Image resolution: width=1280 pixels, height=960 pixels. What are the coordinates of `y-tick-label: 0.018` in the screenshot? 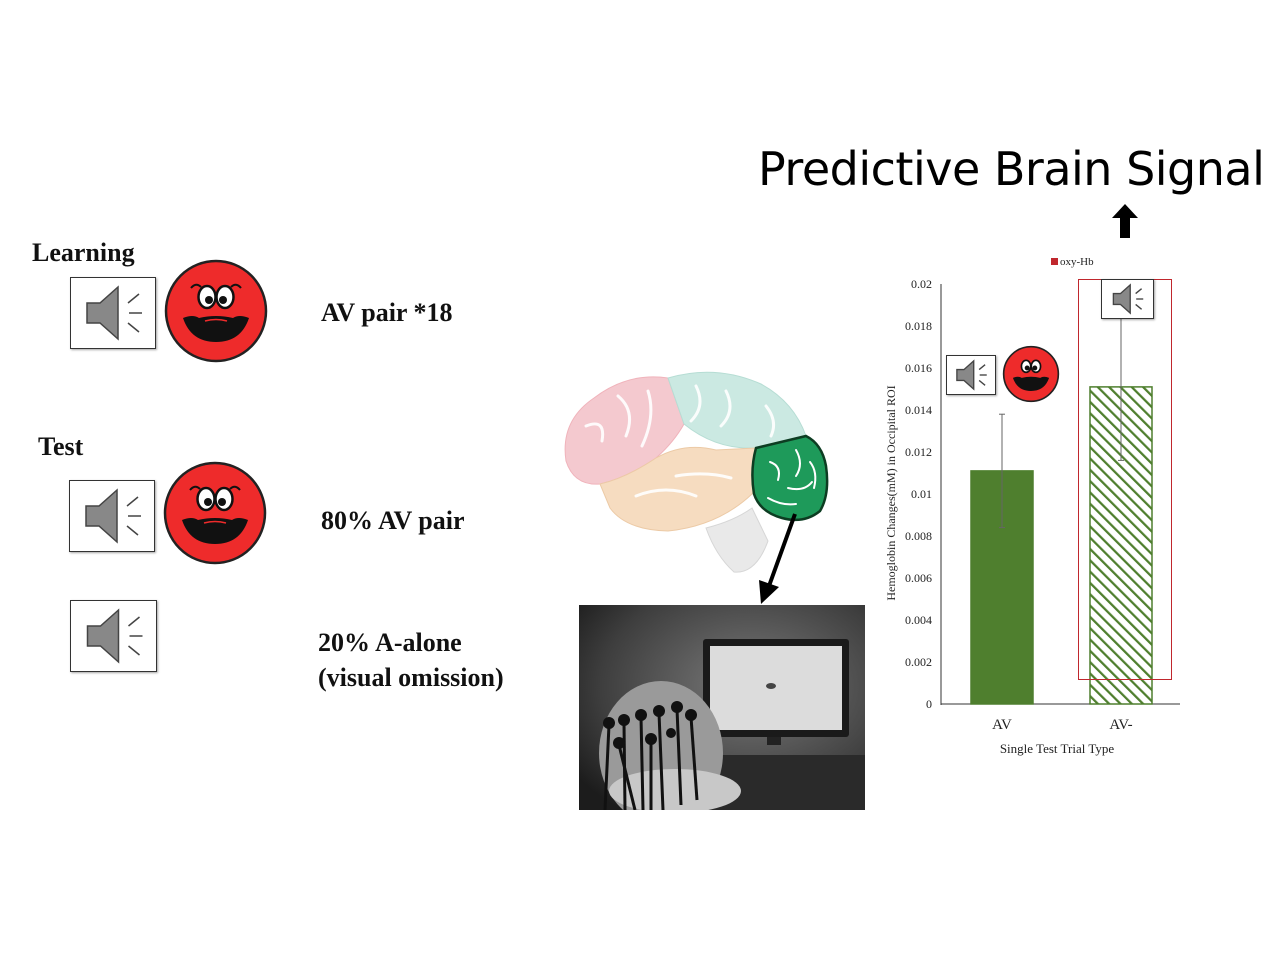 It's located at (918, 326).